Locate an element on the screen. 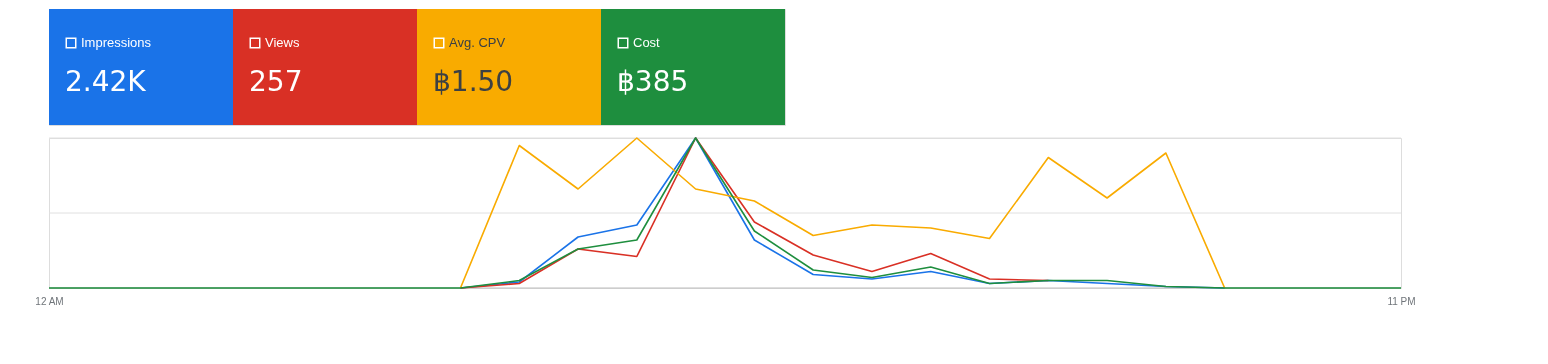  text: ฿1.50 is located at coordinates (473, 81).